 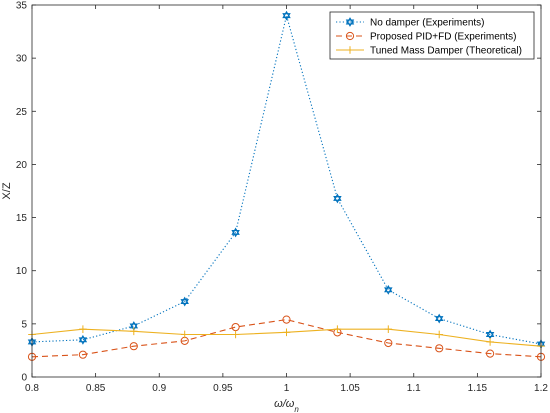 What do you see at coordinates (296, 409) in the screenshot?
I see `x-axis-label-sub: n` at bounding box center [296, 409].